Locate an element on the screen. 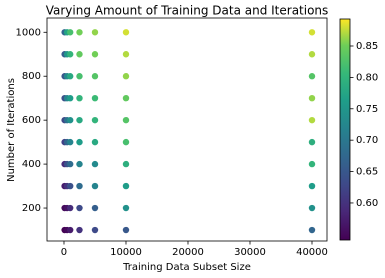  colorbar-tick-label: 0.85 is located at coordinates (367, 46).